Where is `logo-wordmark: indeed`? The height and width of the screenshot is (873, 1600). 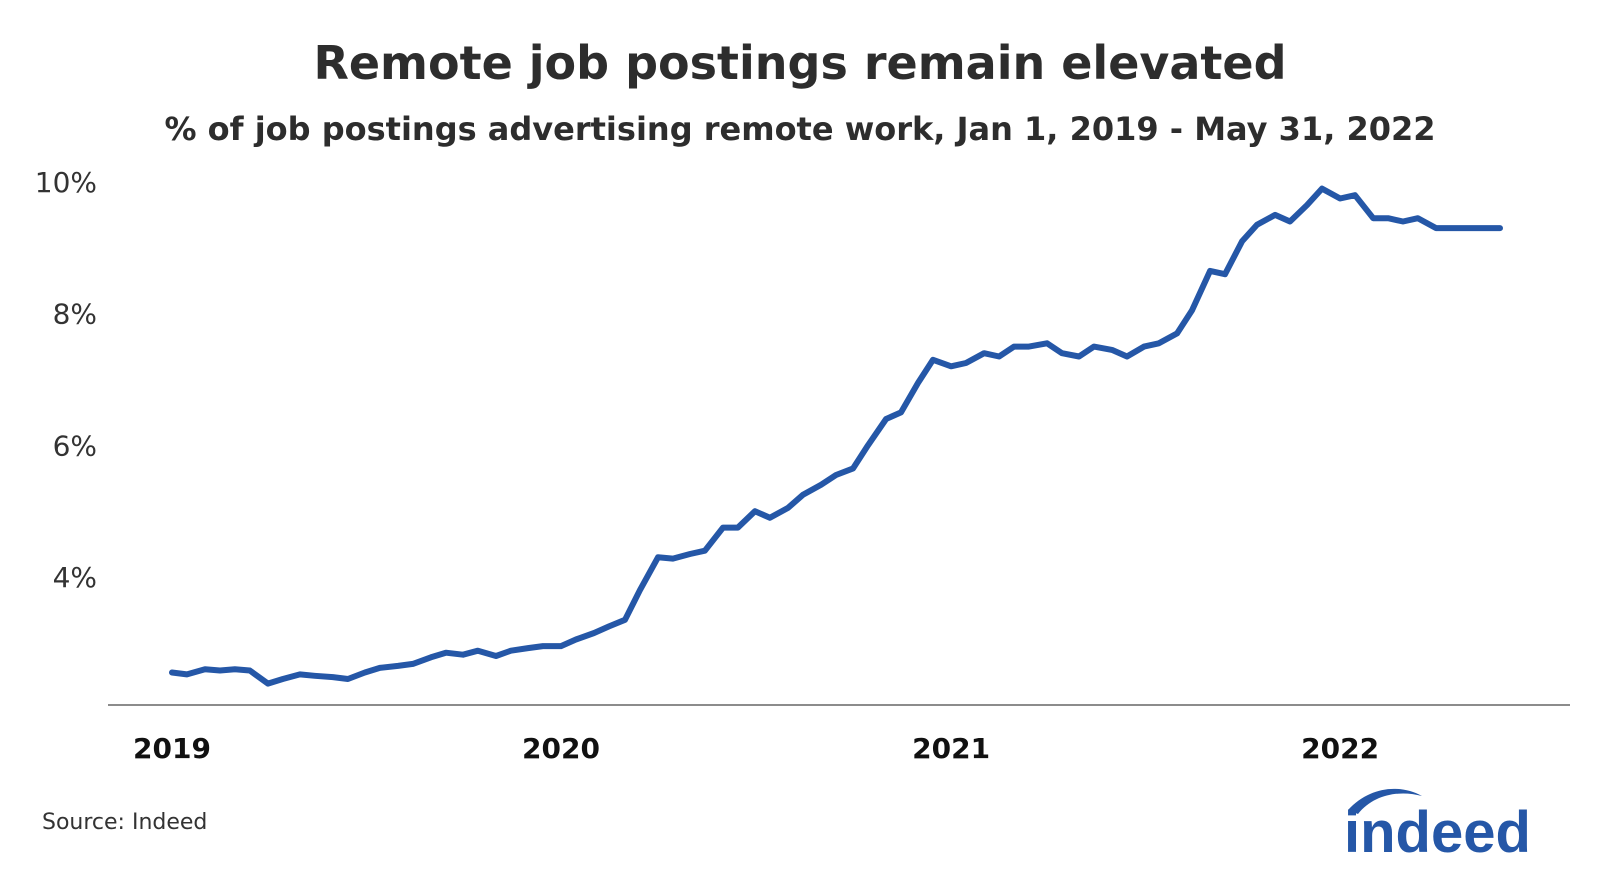
logo-wordmark: indeed is located at coordinates (1437, 830).